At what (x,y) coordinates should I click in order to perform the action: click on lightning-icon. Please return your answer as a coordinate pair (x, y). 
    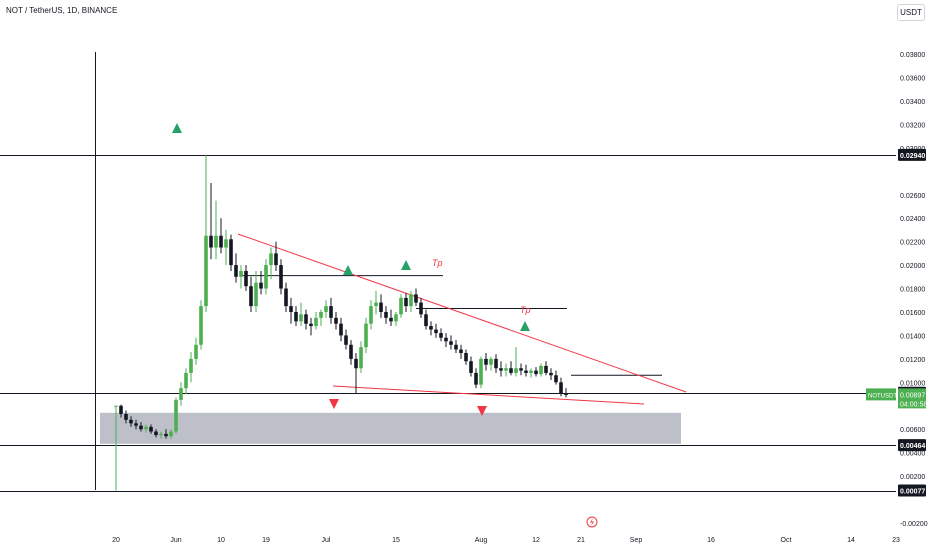
    Looking at the image, I should click on (592, 522).